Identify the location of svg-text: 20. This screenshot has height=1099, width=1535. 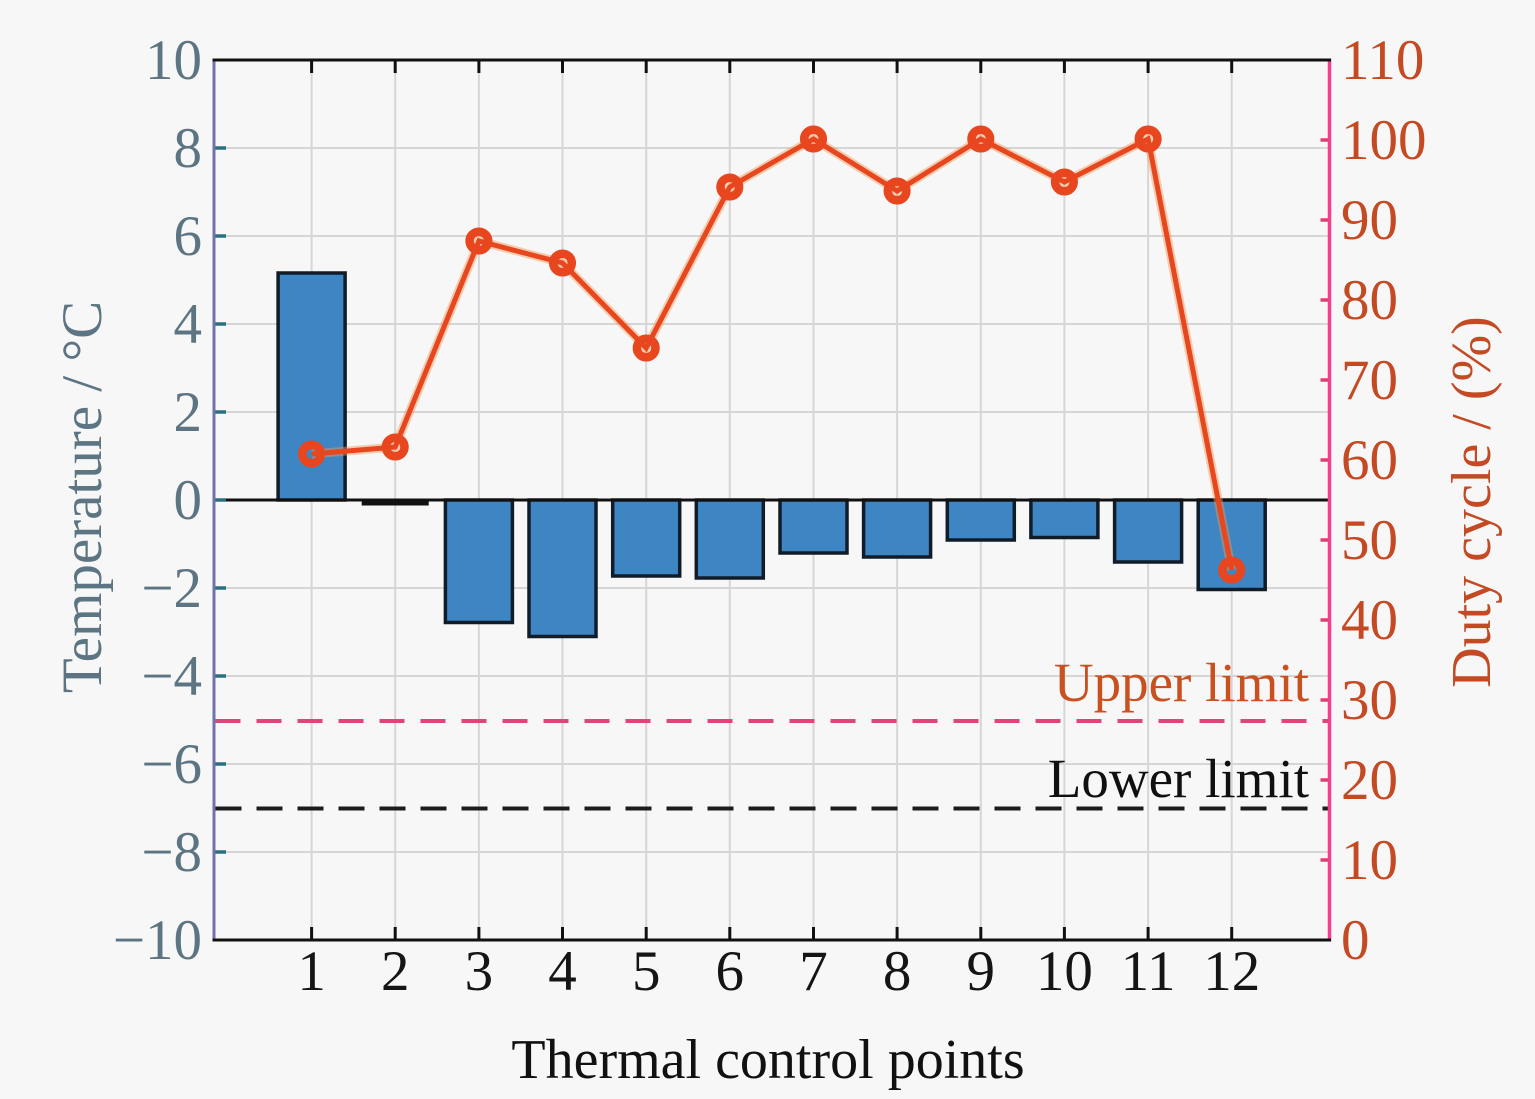
(1369, 780).